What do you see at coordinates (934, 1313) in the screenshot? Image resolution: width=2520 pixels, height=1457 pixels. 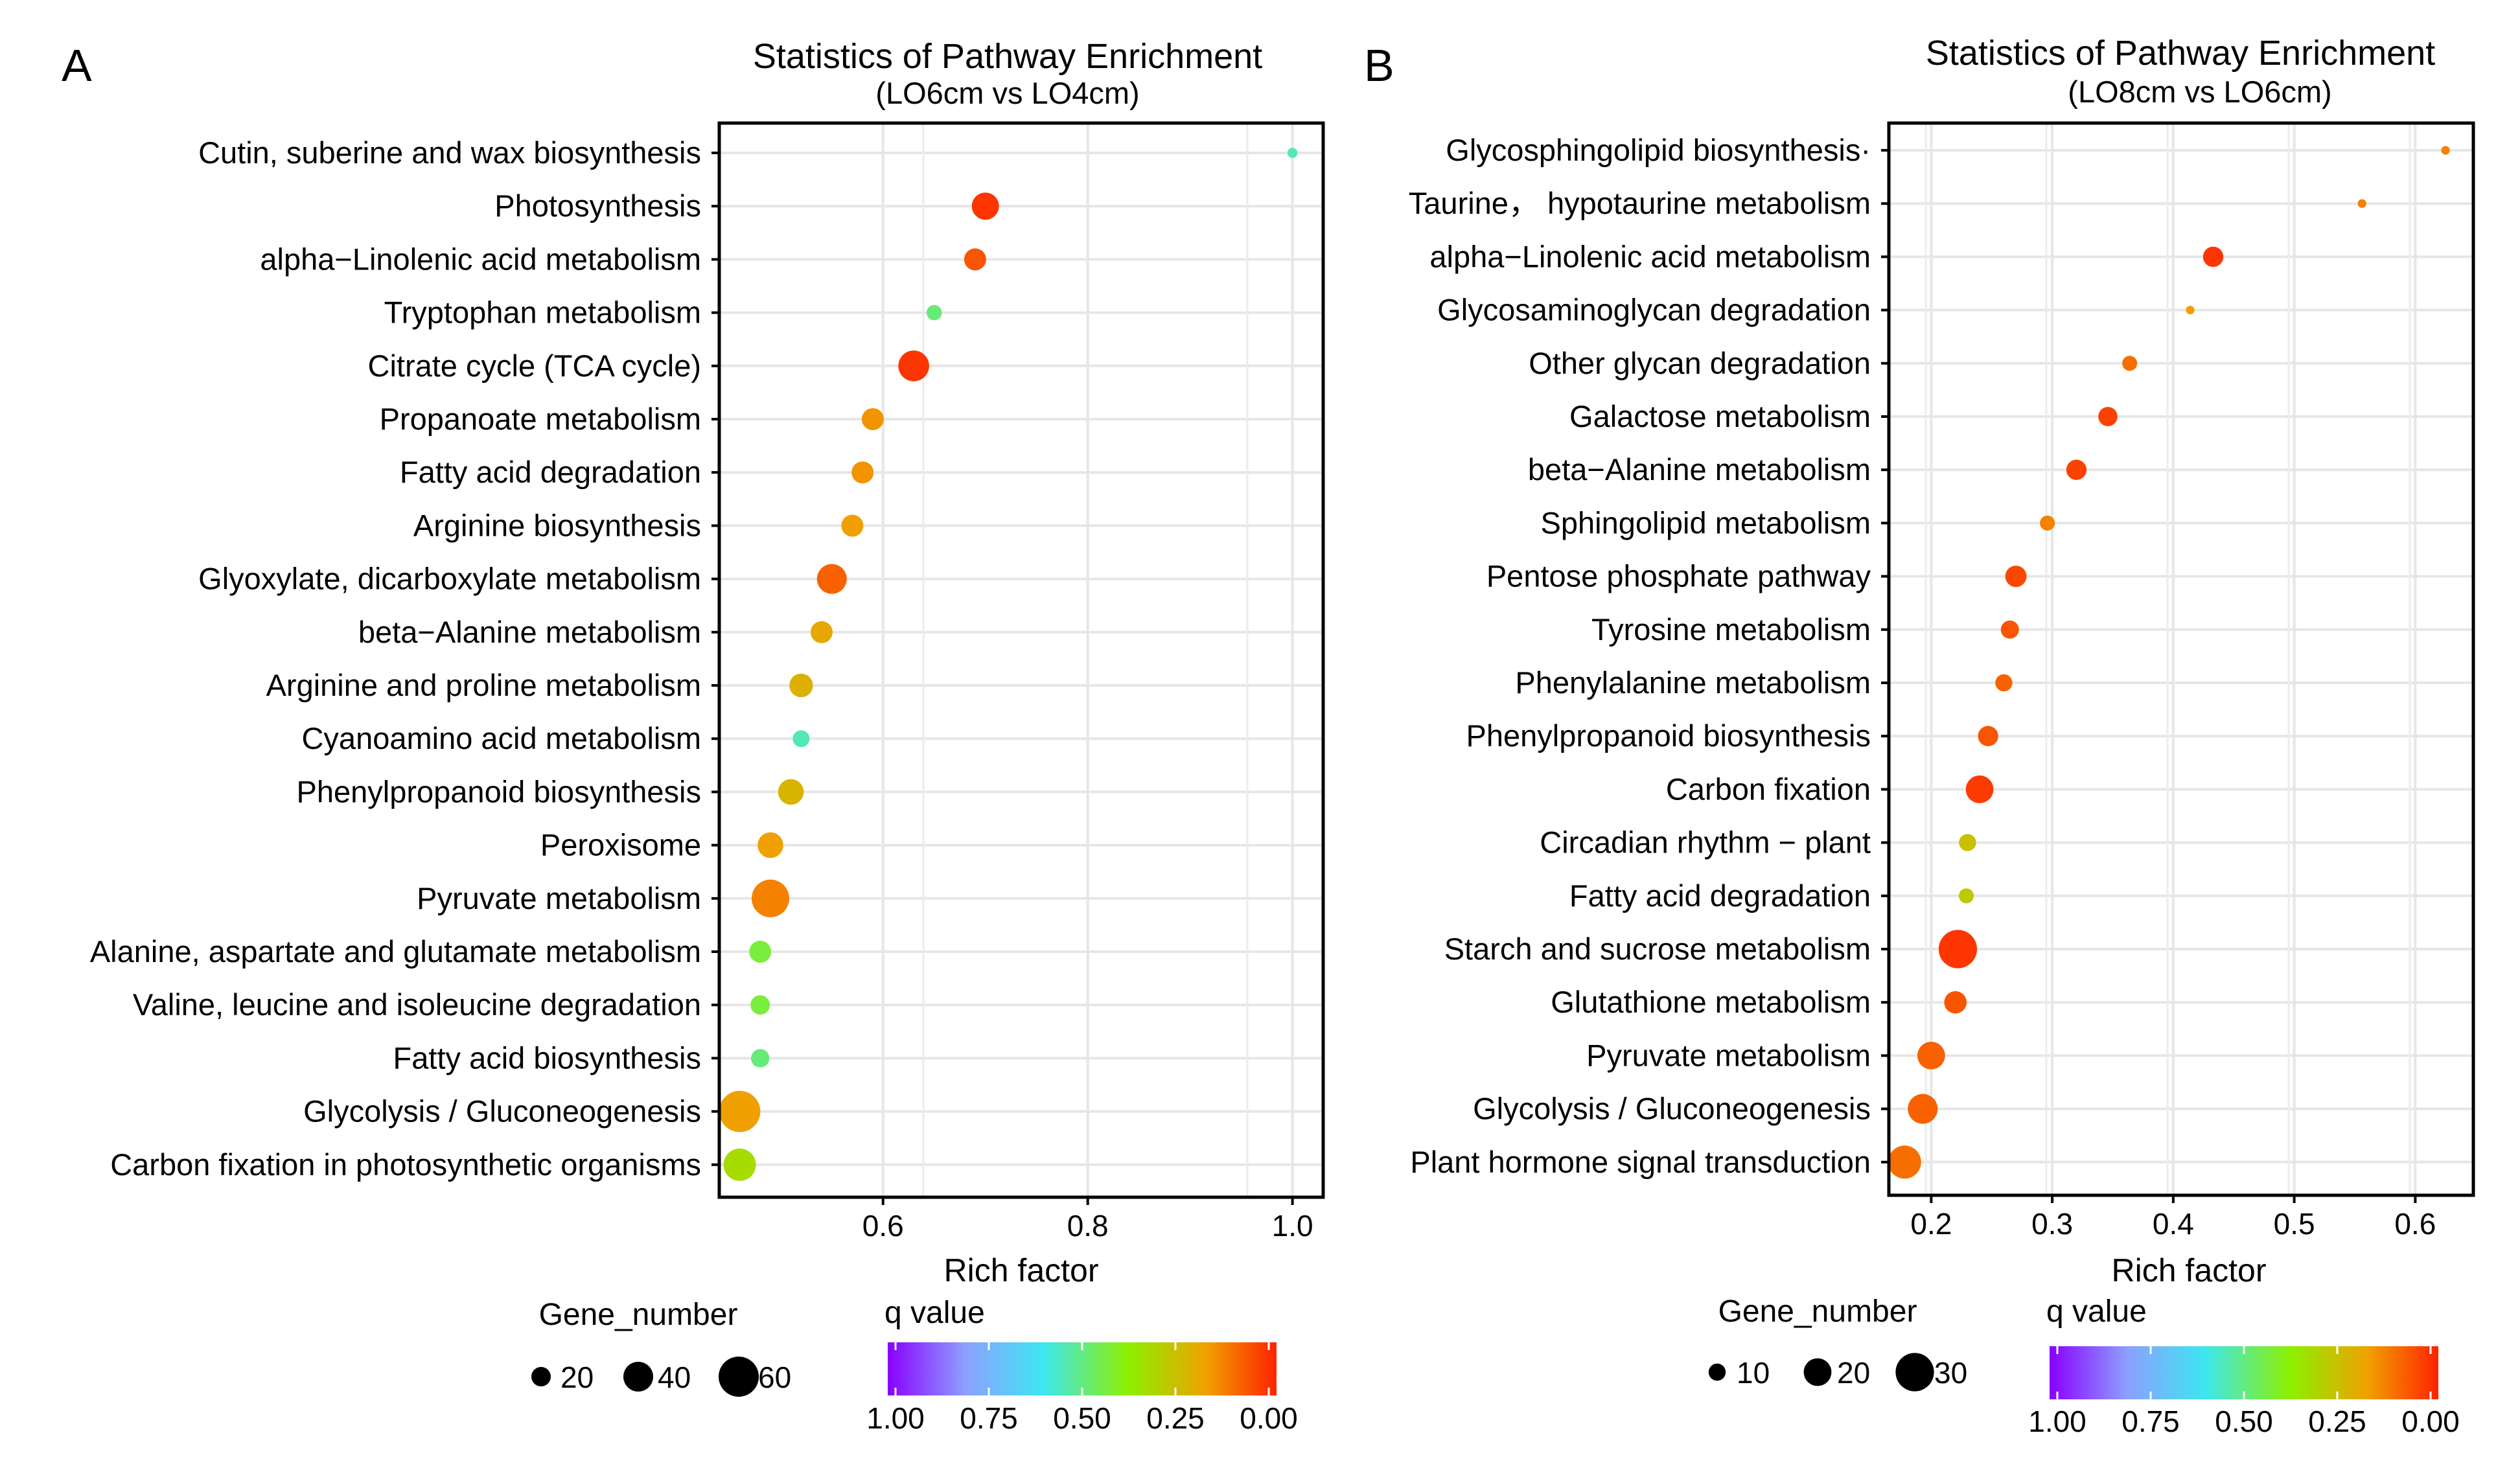 I see `color-legend-title: q value` at bounding box center [934, 1313].